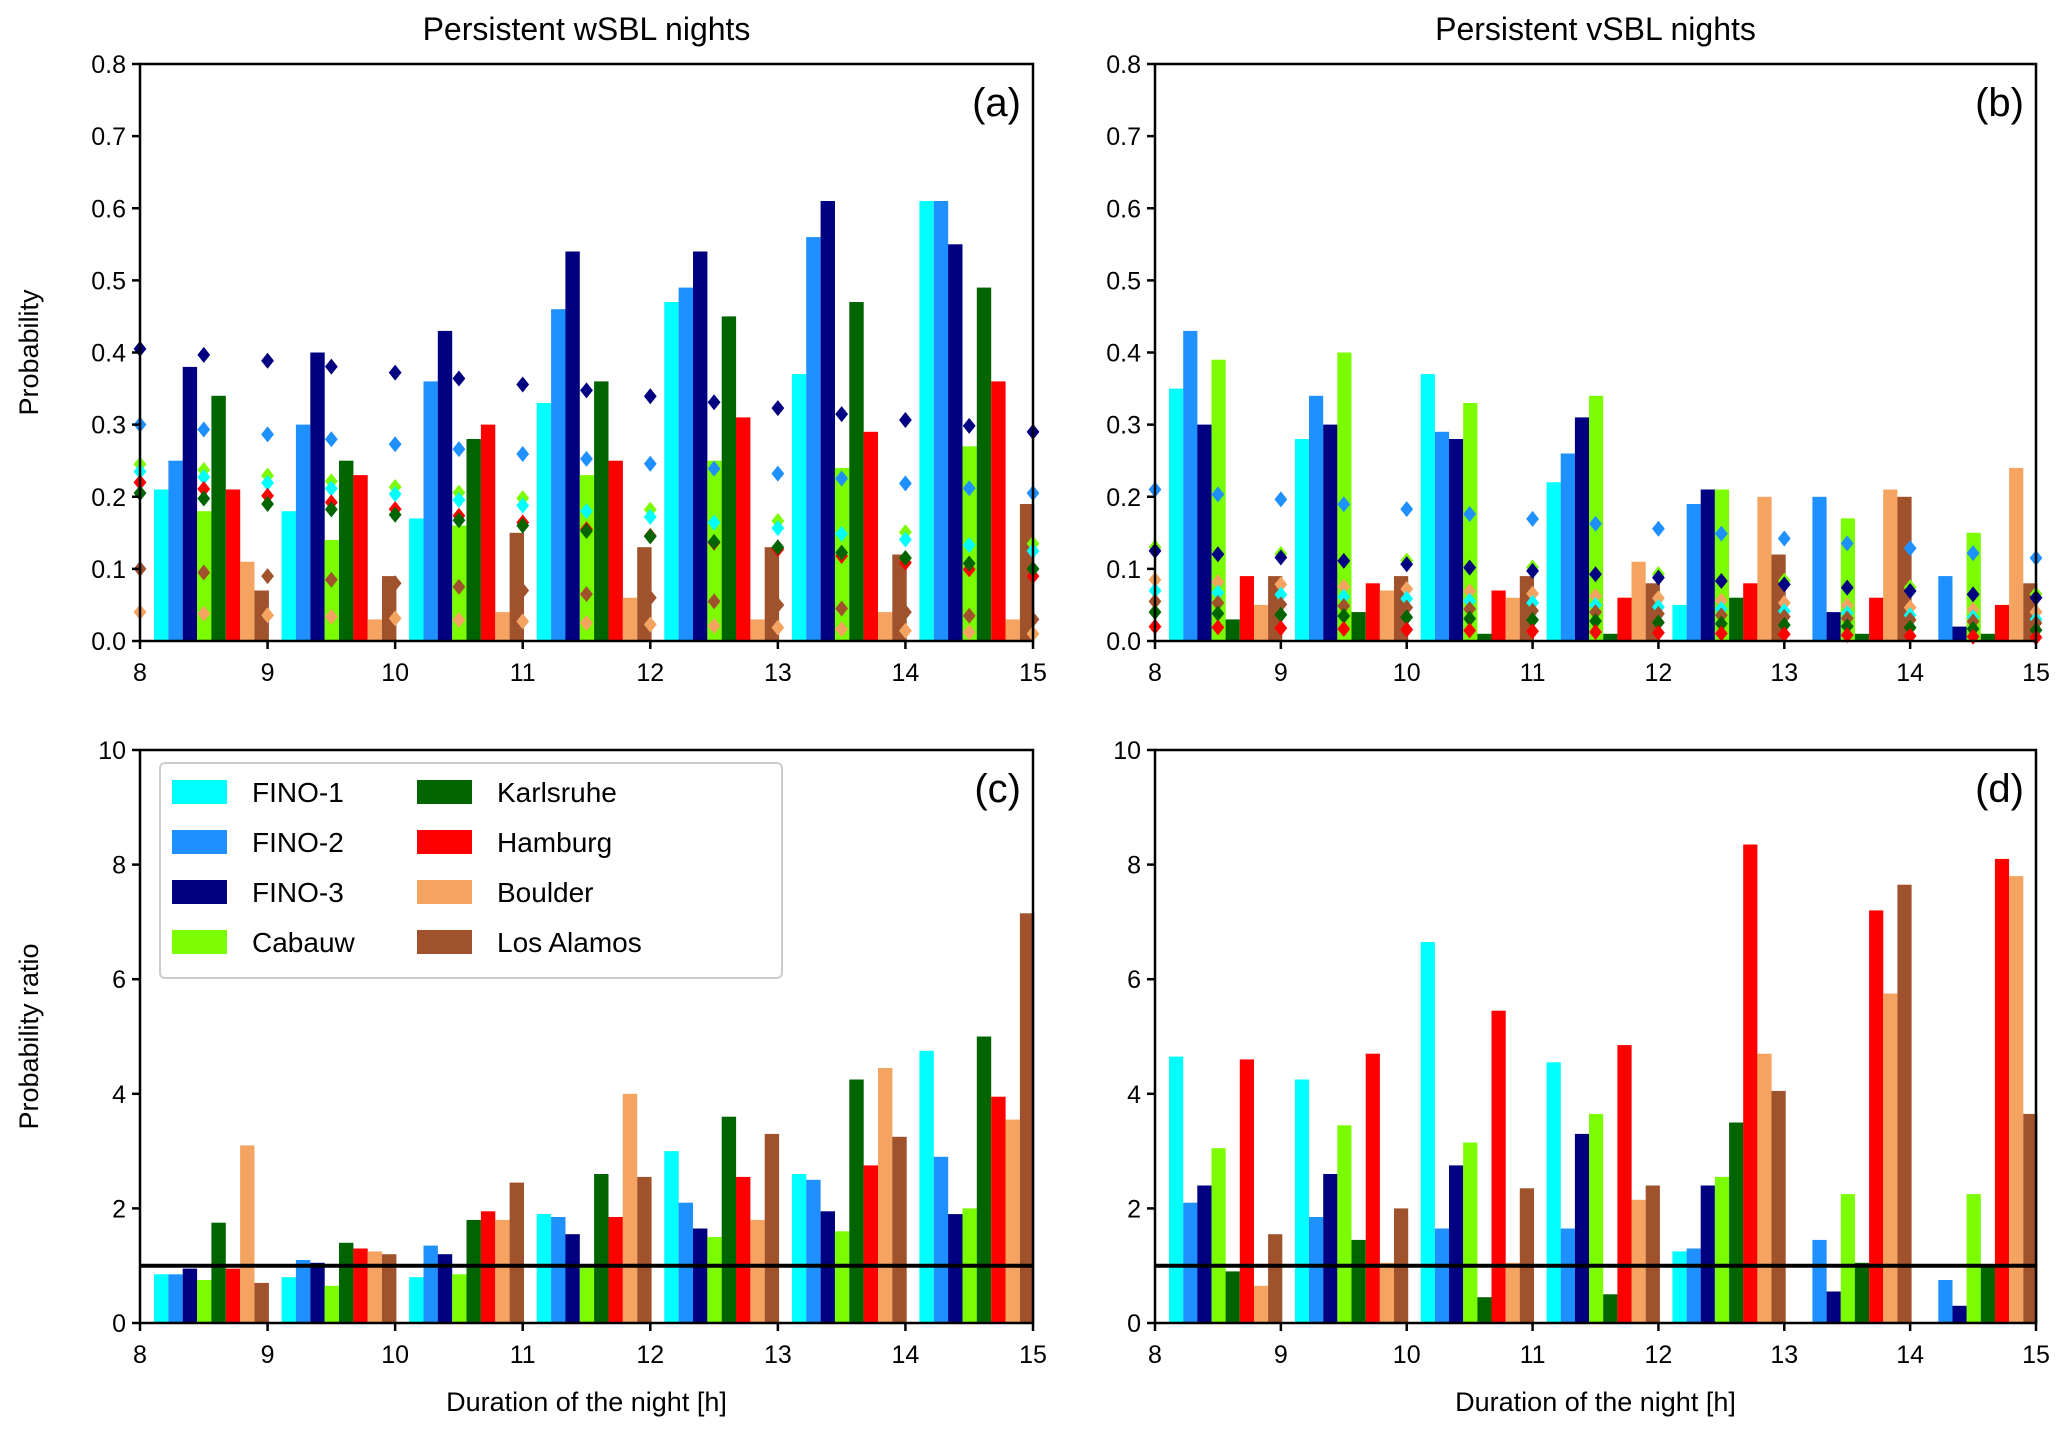  I want to click on legend-swatch-hamburg, so click(444, 842).